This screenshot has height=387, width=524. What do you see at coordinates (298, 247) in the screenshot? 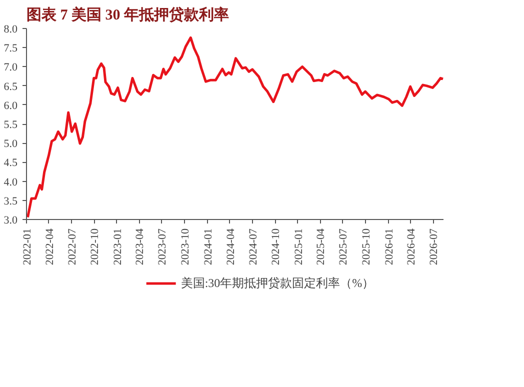
I see `x-tick-label: 2025-01` at bounding box center [298, 247].